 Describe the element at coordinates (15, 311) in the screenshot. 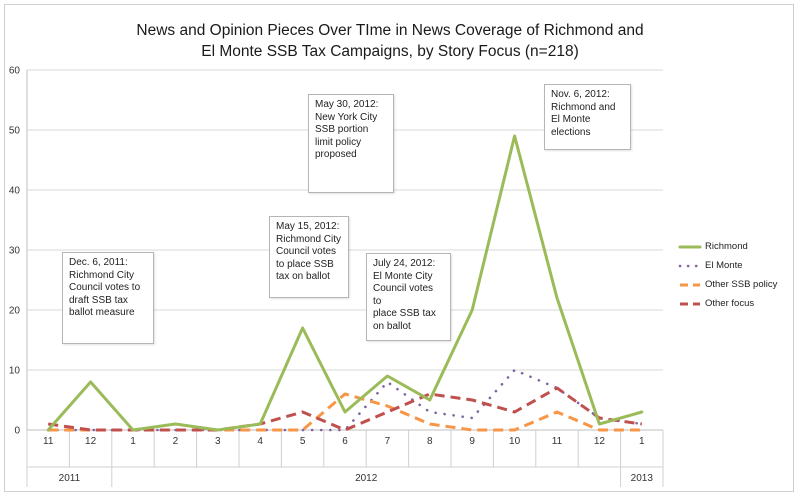

I see `y-tick-label: 20` at that location.